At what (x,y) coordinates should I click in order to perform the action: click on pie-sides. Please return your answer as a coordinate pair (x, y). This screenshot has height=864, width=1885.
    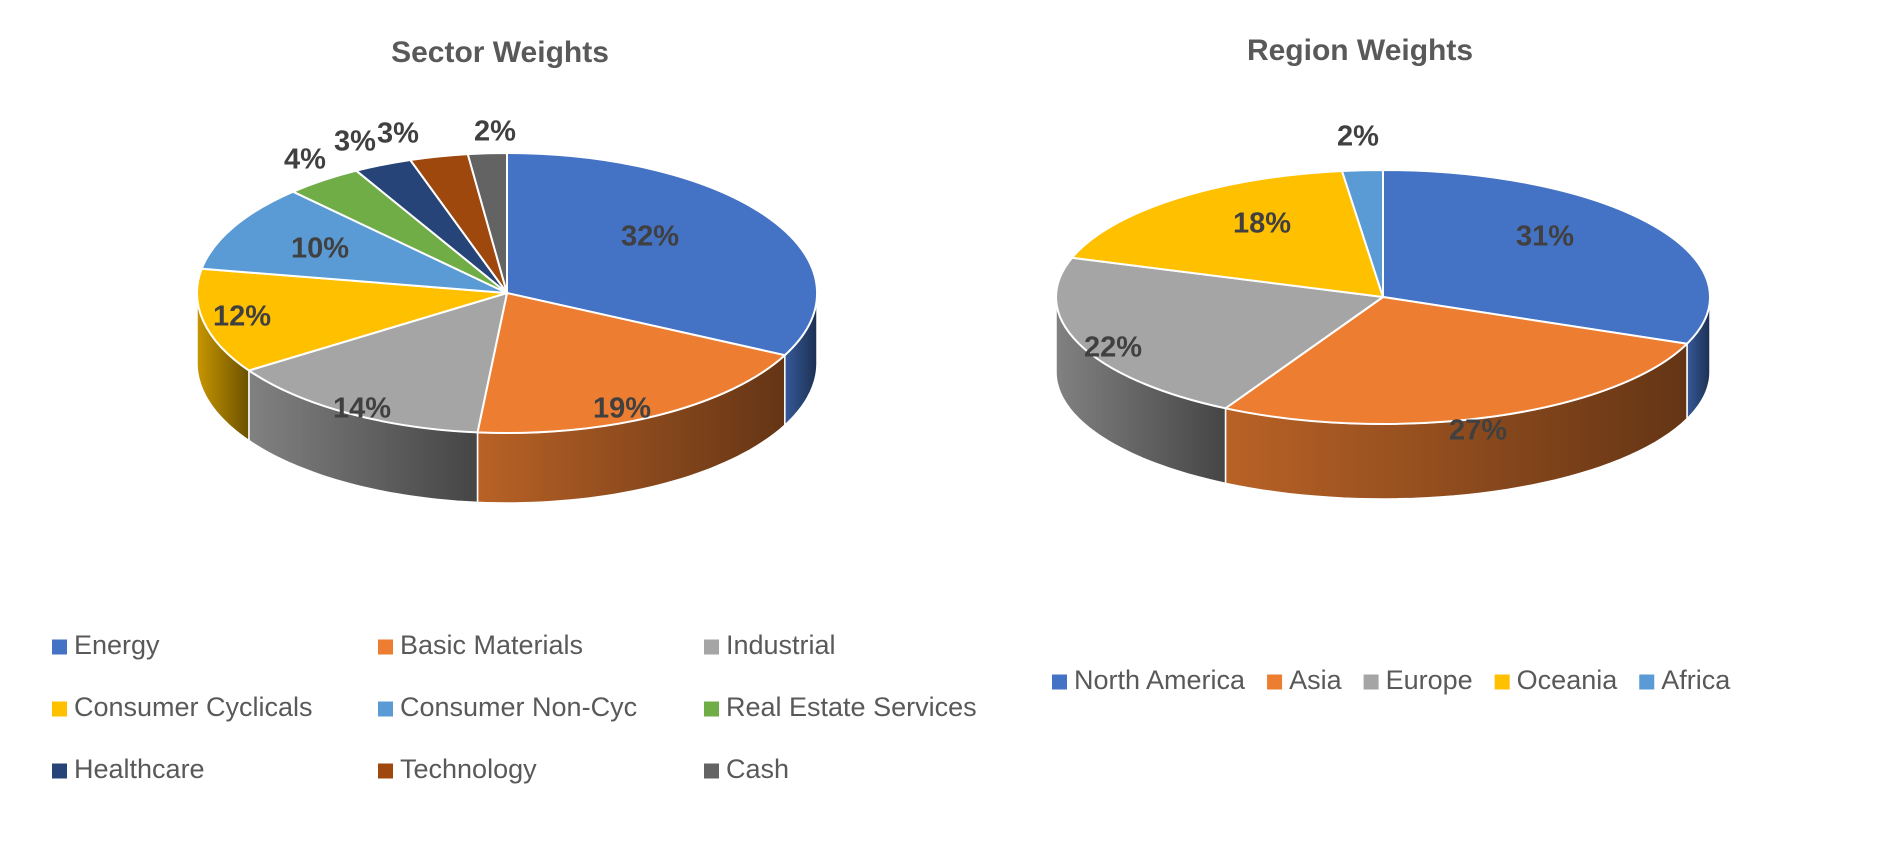
    Looking at the image, I should click on (507, 398).